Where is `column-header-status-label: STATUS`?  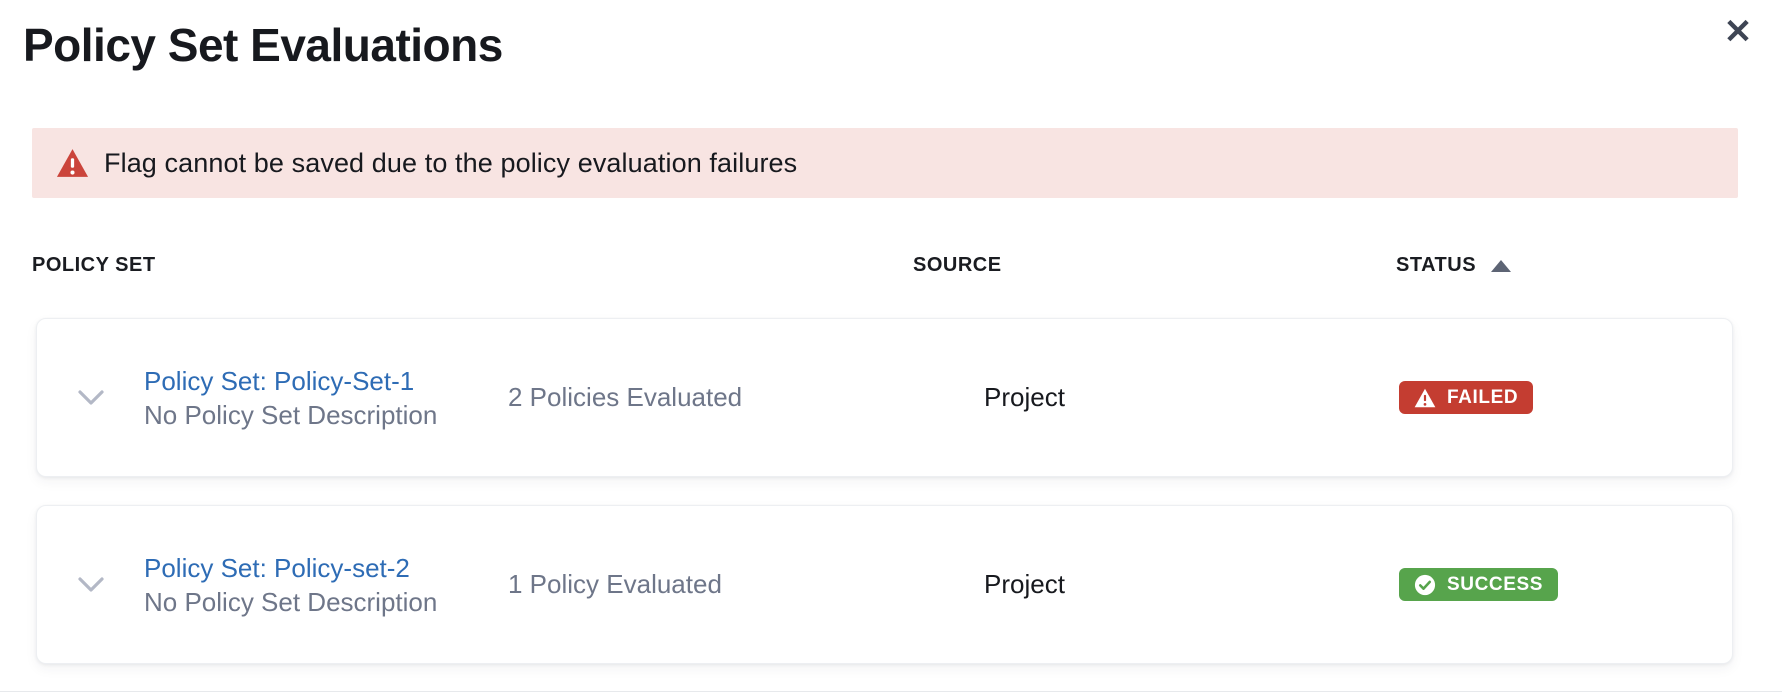 column-header-status-label: STATUS is located at coordinates (1436, 264).